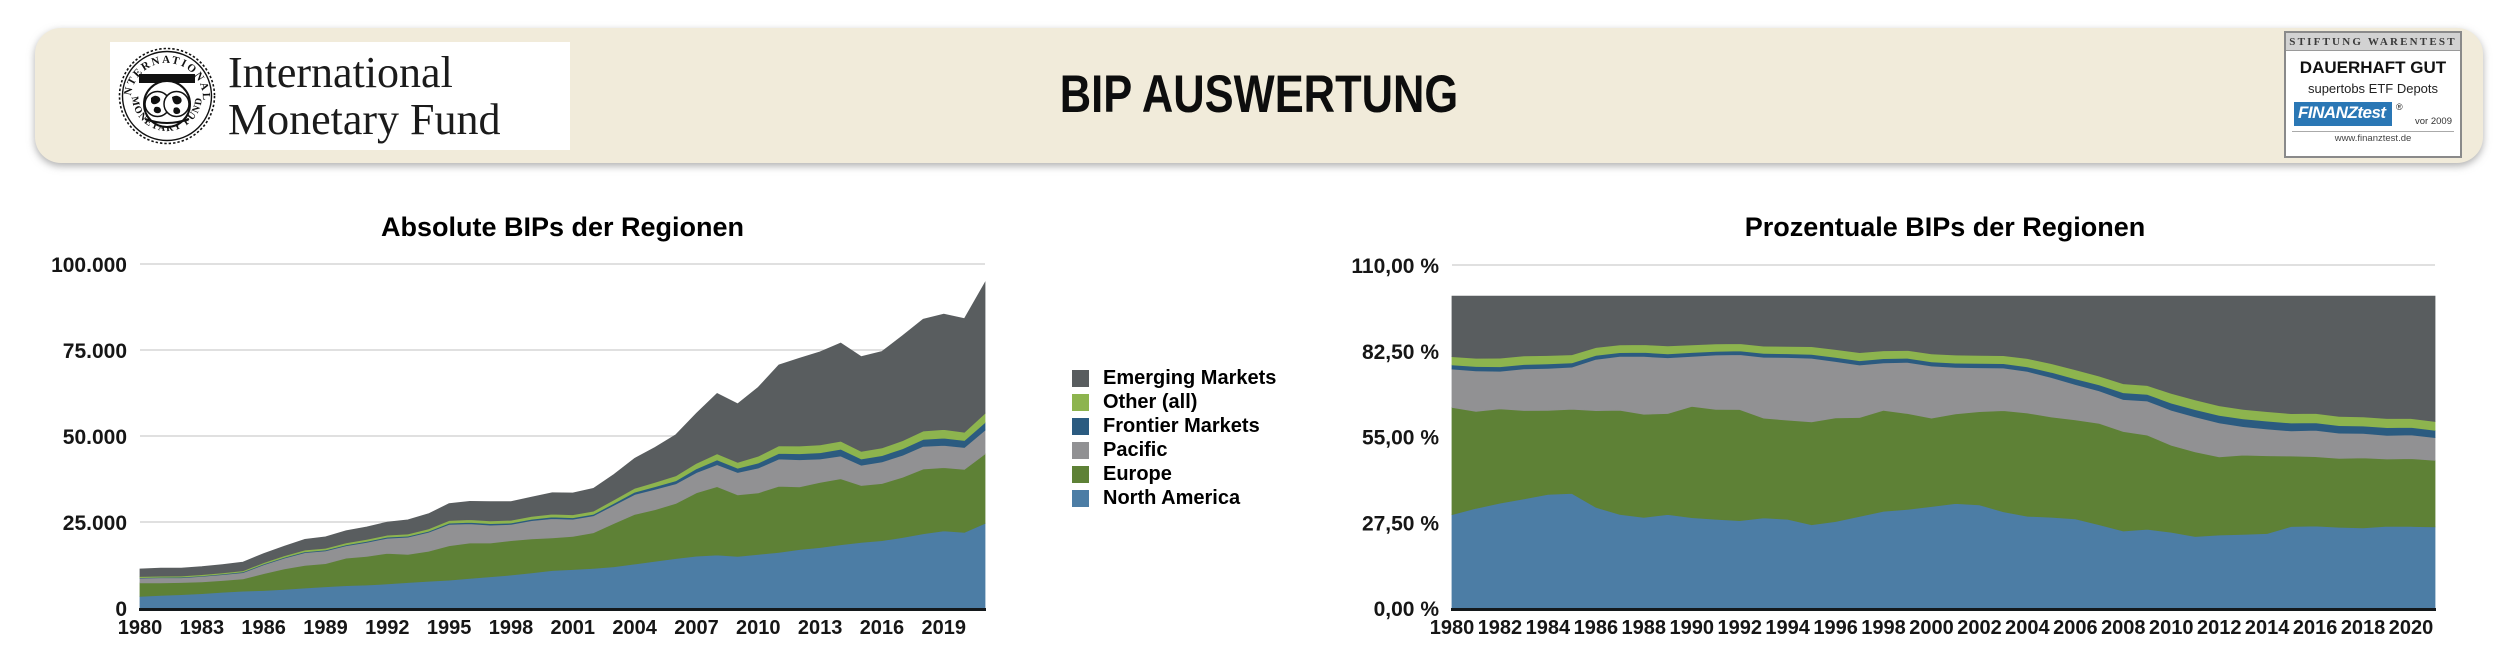  Describe the element at coordinates (696, 628) in the screenshot. I see `x-tick-label: 2007` at that location.